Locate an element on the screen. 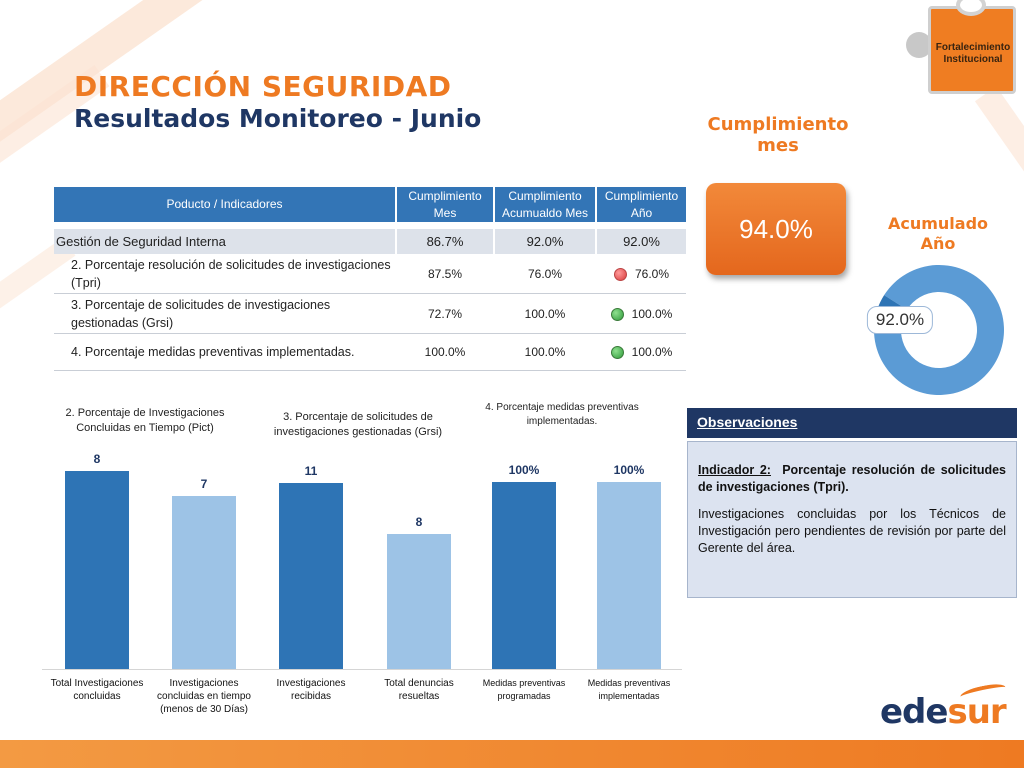 The image size is (1024, 768). kpi-mes-box: 94.0% is located at coordinates (776, 229).